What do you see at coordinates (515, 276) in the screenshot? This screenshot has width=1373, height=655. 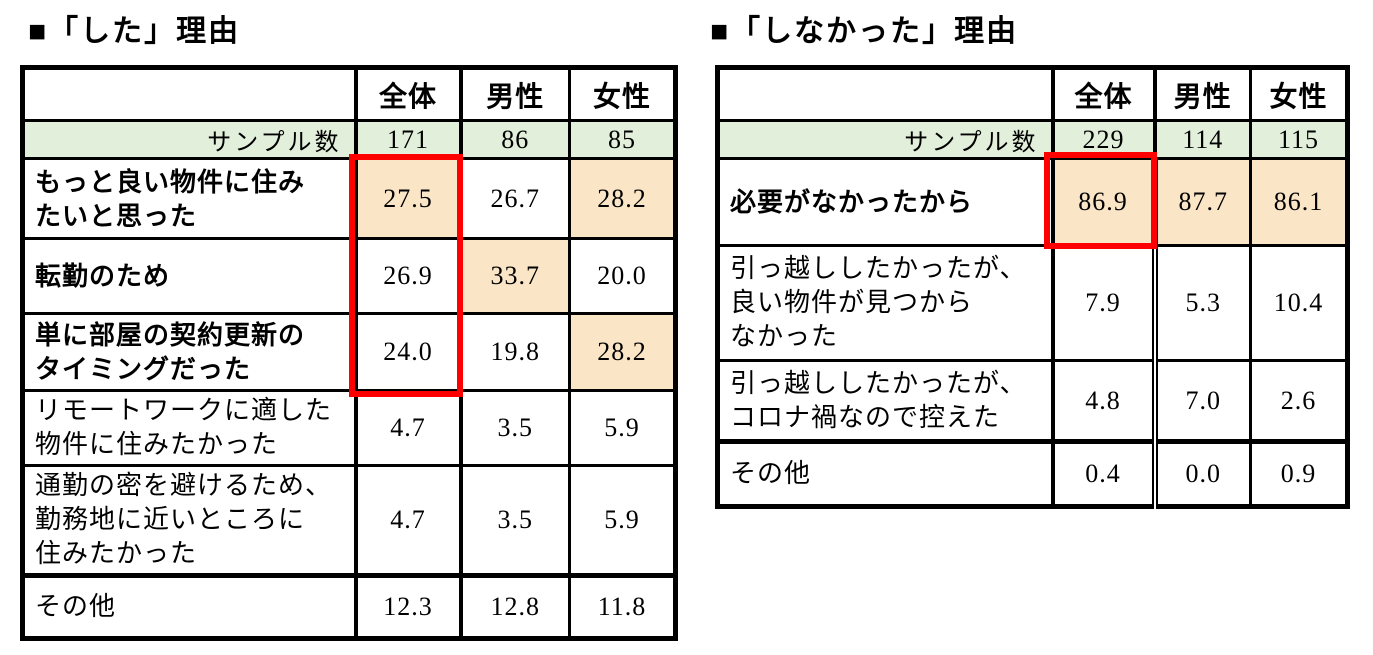 I see `value-cell: 33.7` at bounding box center [515, 276].